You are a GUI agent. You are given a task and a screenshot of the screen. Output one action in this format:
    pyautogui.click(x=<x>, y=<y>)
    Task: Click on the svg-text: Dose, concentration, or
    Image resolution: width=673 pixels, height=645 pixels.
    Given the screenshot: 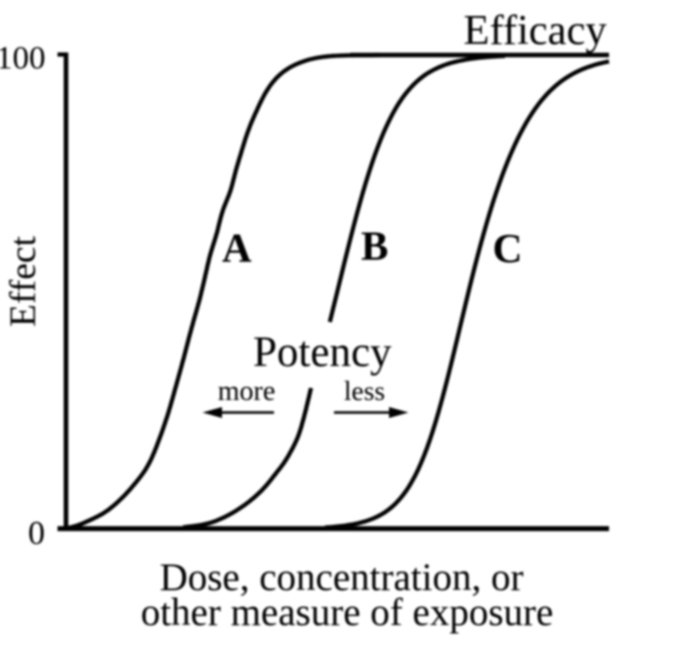 What is the action you would take?
    pyautogui.click(x=342, y=577)
    